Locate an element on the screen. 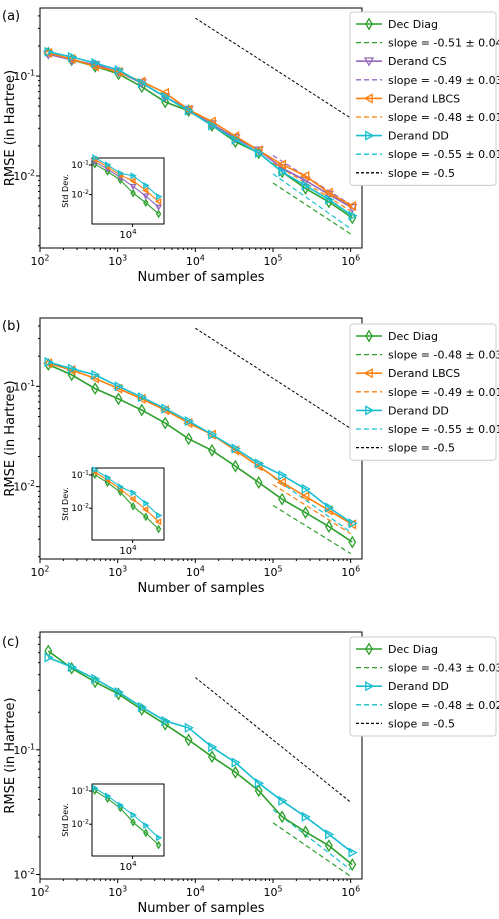  inset-y-tick-label: 10⁻² is located at coordinates (80, 509).